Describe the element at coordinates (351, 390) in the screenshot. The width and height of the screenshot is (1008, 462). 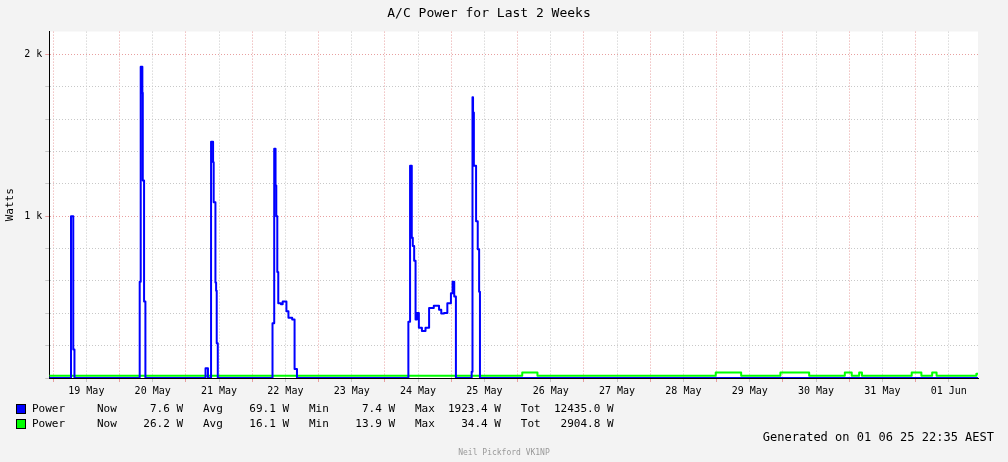
I see `x-tick-label: 23 May` at that location.